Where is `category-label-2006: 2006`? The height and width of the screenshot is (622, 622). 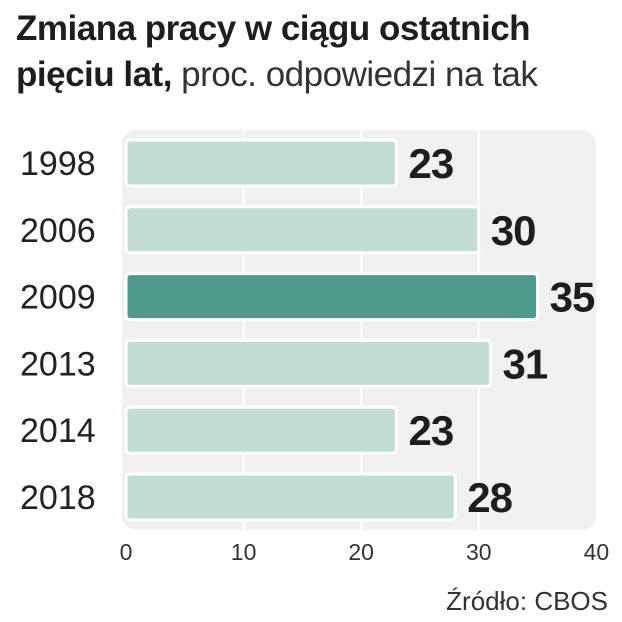
category-label-2006: 2006 is located at coordinates (58, 231).